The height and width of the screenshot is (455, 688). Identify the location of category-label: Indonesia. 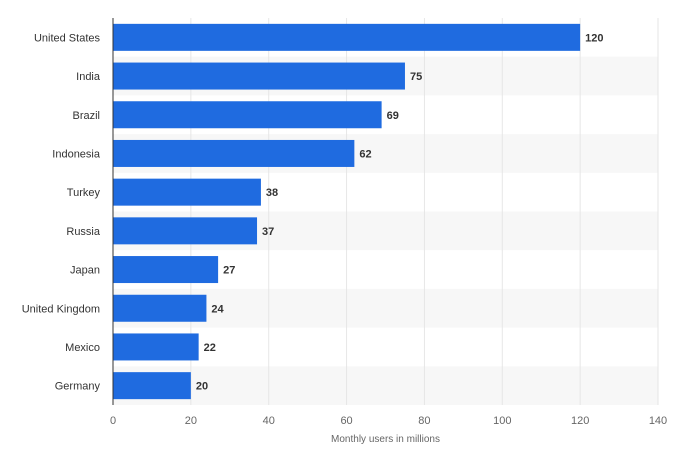
(76, 154).